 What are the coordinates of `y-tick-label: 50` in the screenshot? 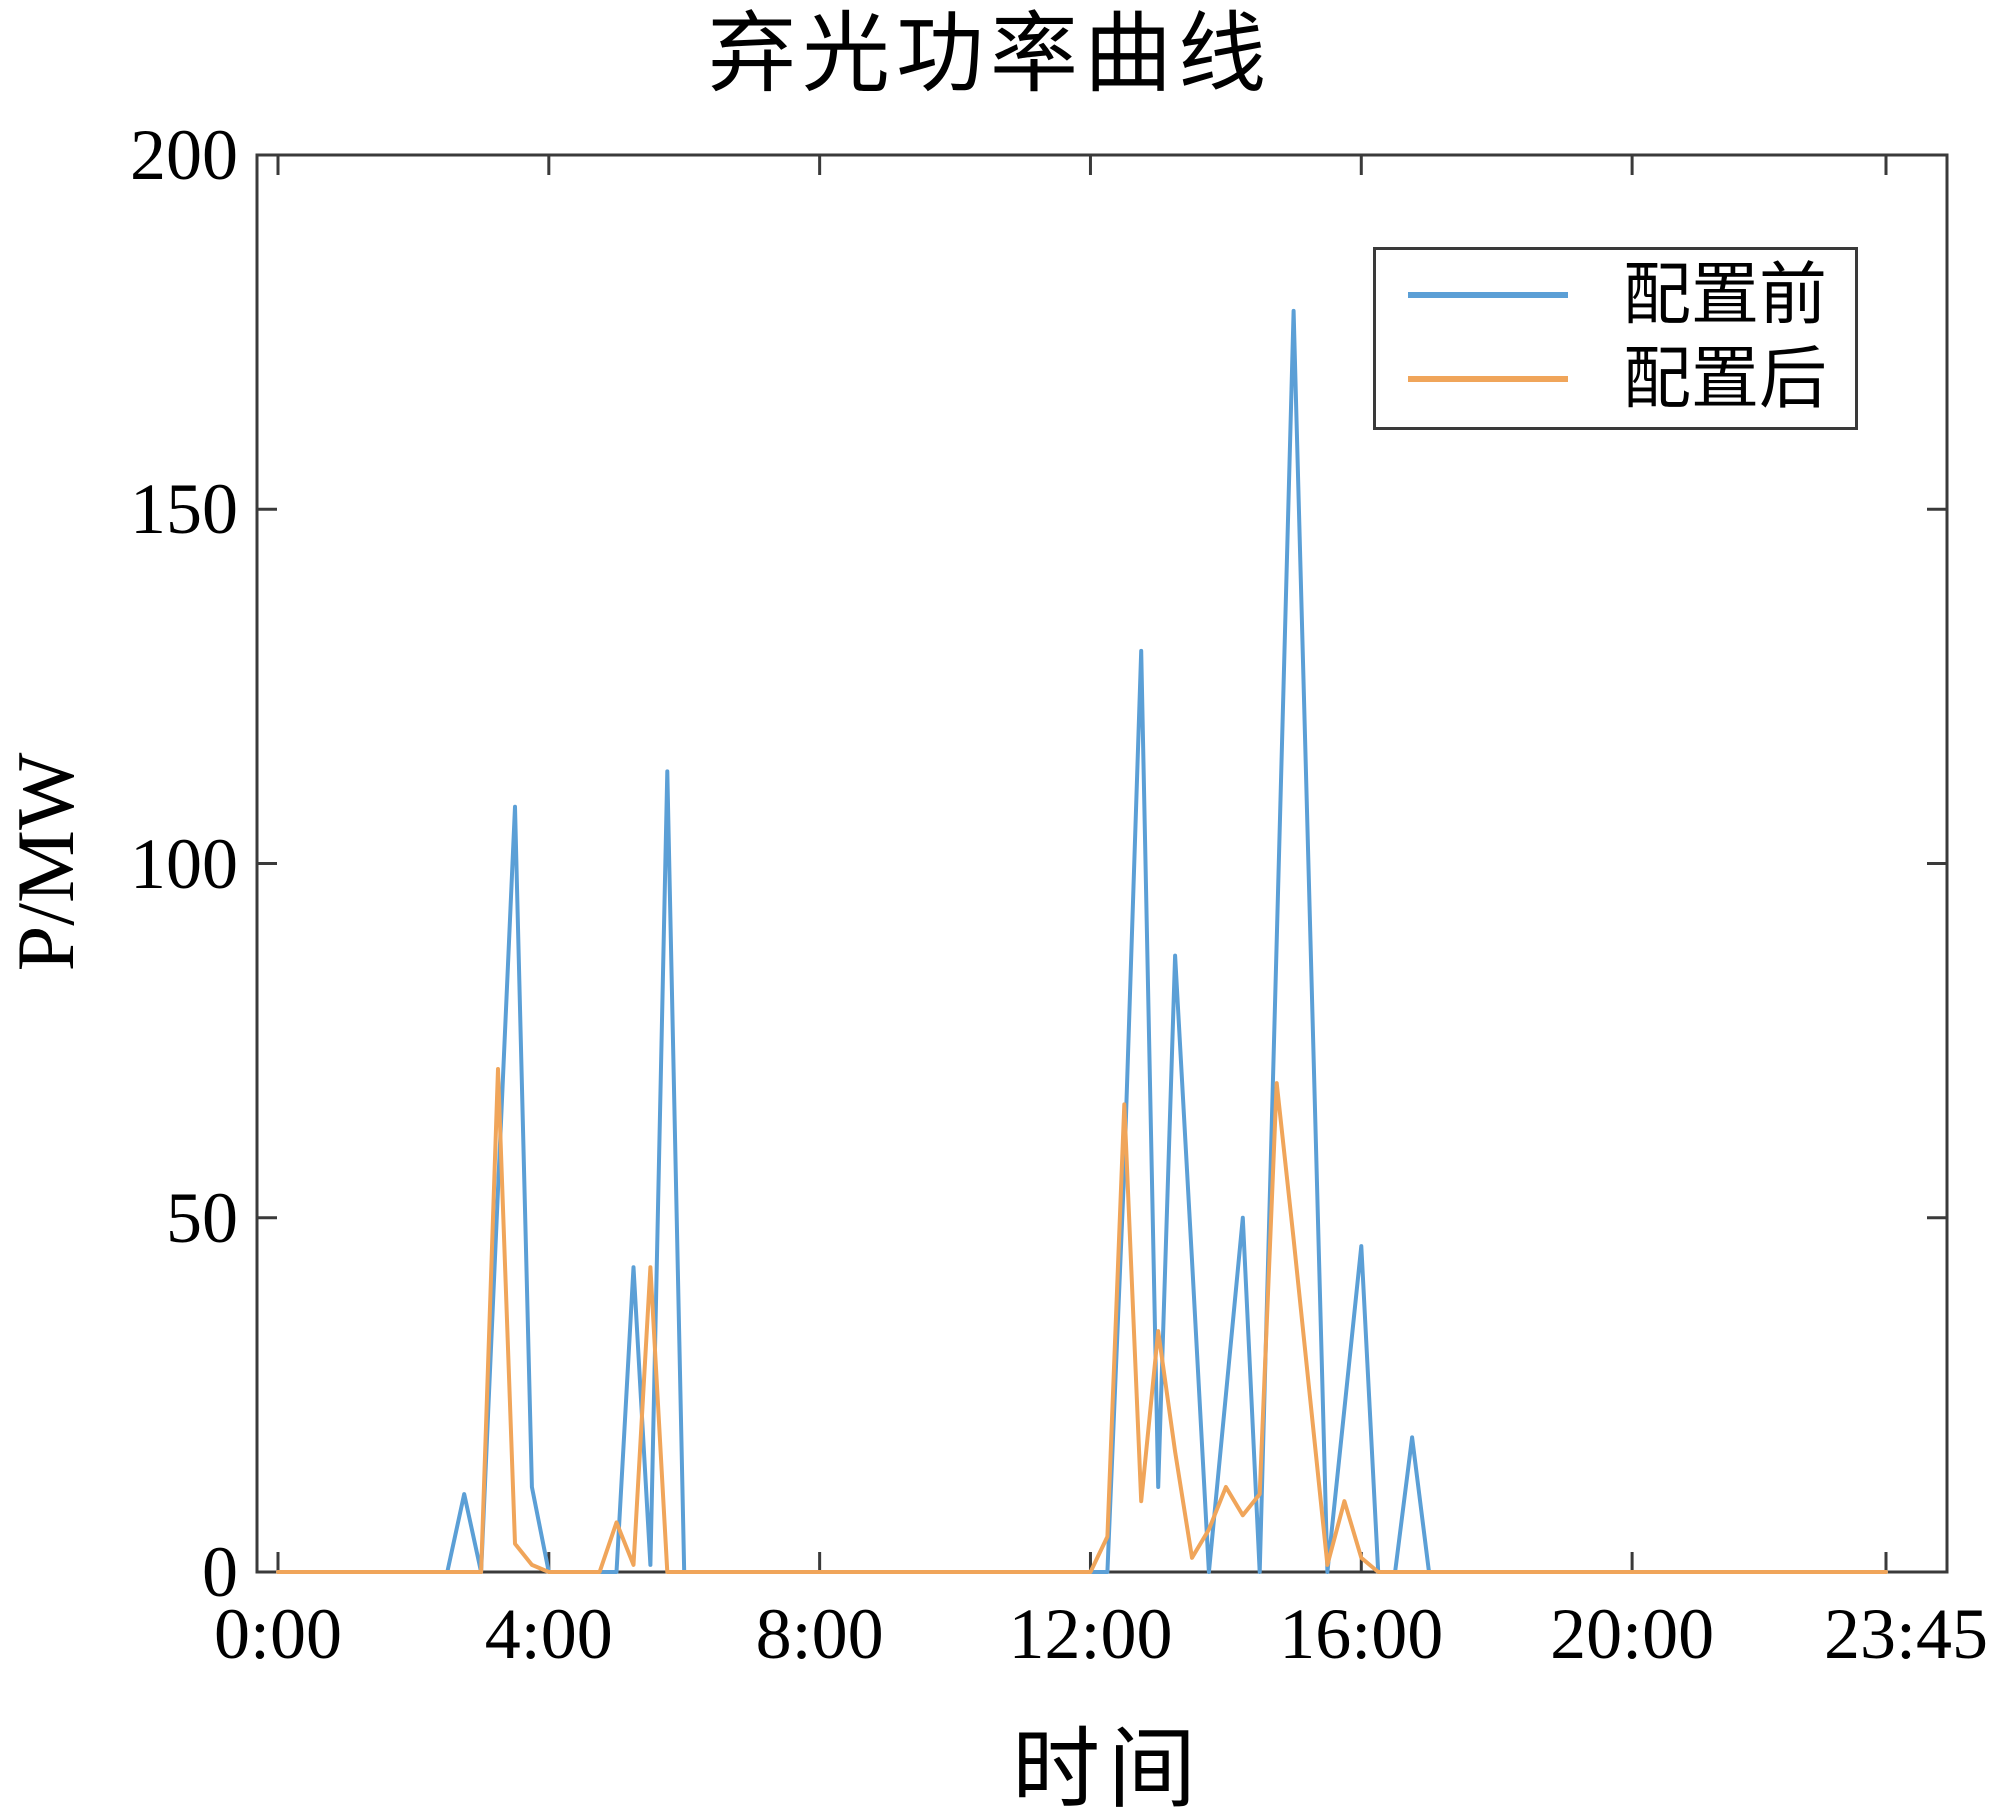 It's located at (202, 1217).